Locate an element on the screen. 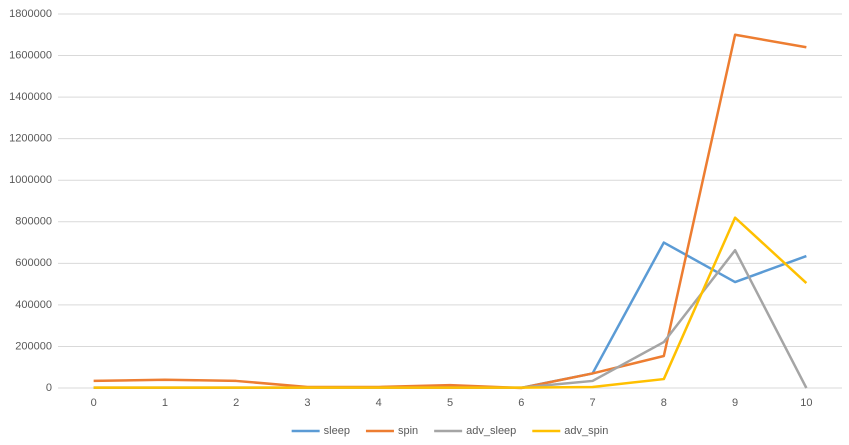 Image resolution: width=849 pixels, height=445 pixels. legend: sleep spin adv_sleep adv_spin is located at coordinates (449, 431).